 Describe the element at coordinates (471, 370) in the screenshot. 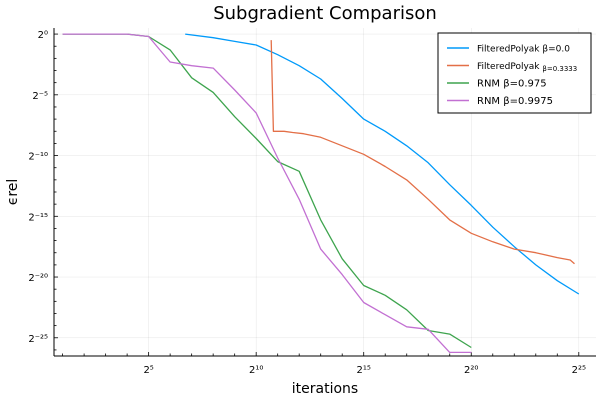

I see `x-tick-label: 2²⁰` at that location.